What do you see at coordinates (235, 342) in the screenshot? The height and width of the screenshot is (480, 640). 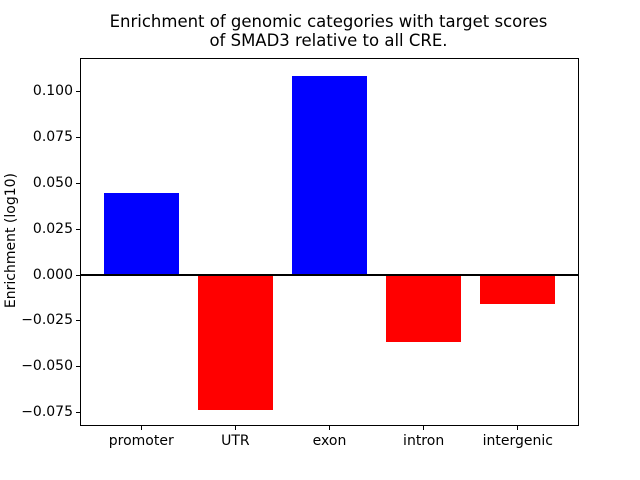 I see `bar-UTR` at bounding box center [235, 342].